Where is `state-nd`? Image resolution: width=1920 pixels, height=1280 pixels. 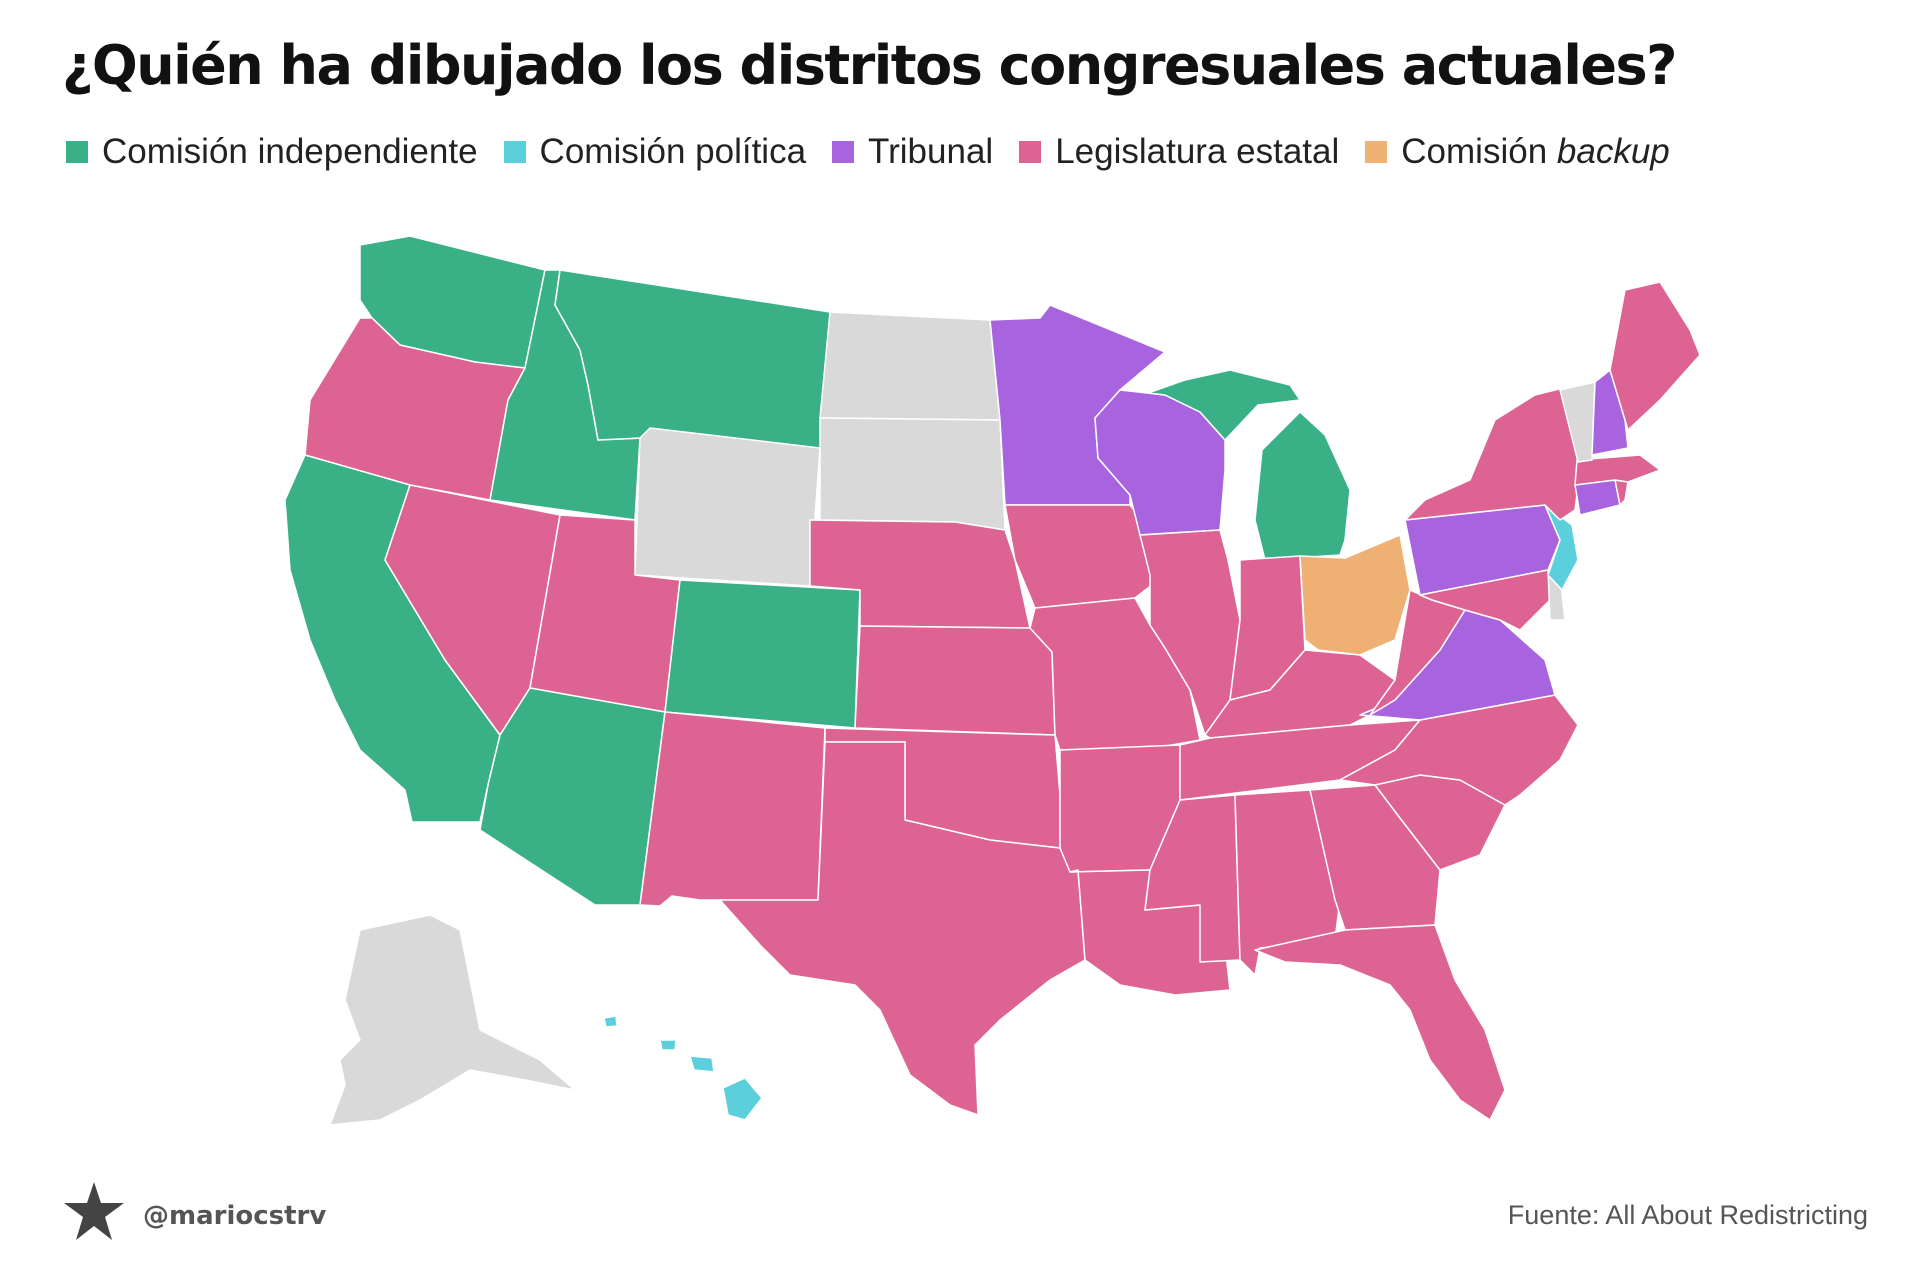 state-nd is located at coordinates (910, 366).